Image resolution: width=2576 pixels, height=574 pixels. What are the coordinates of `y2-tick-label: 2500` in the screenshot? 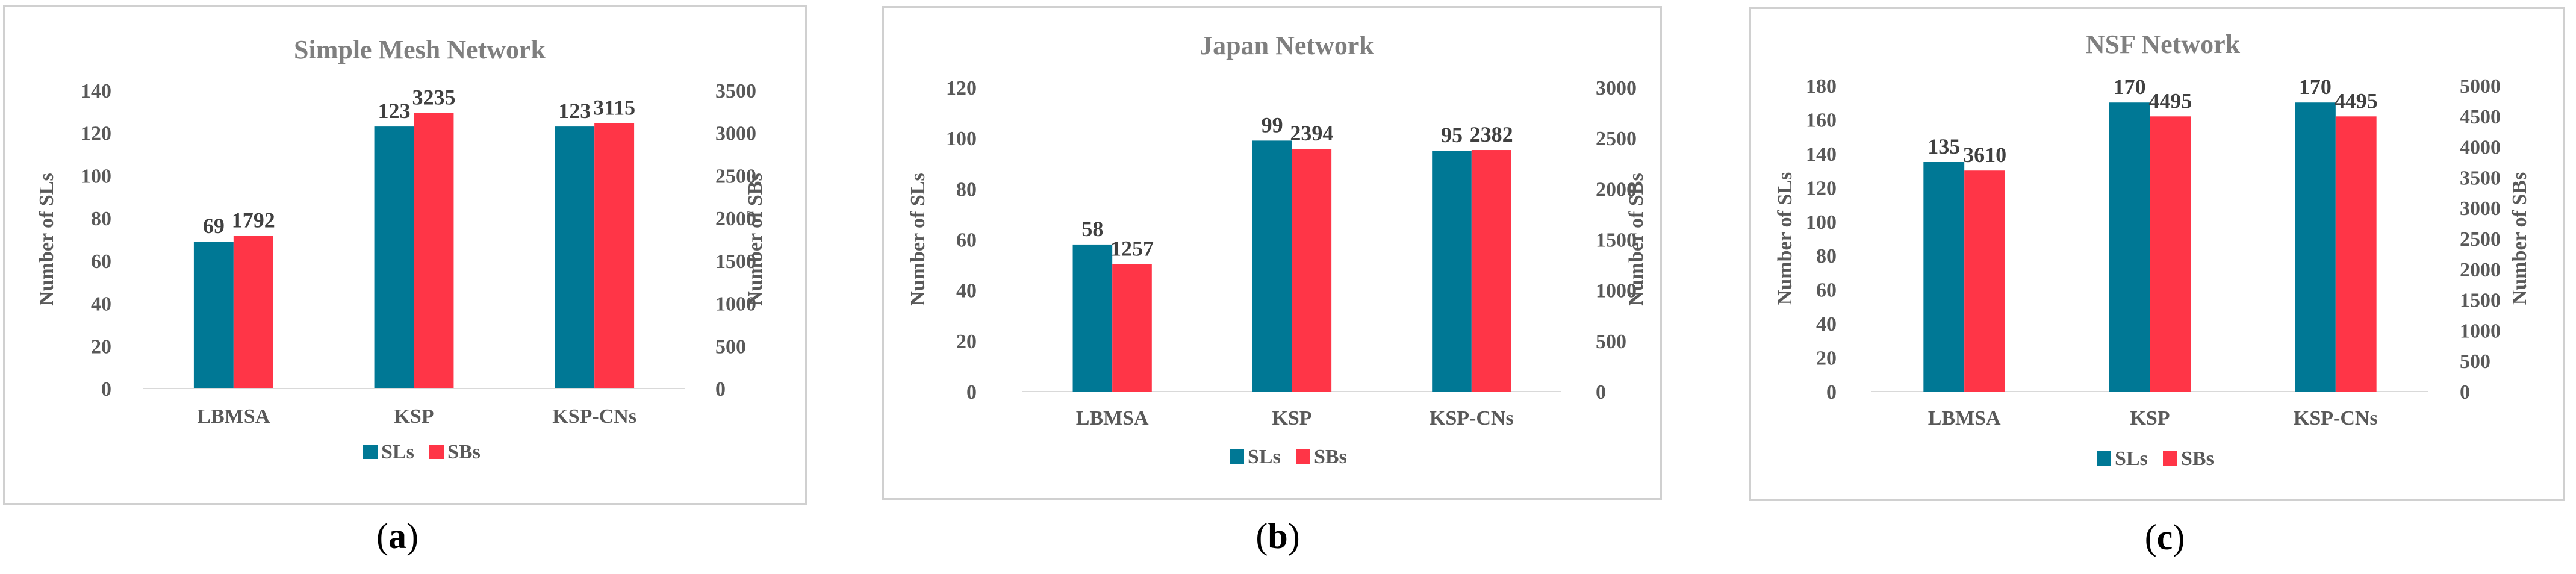 It's located at (1617, 139).